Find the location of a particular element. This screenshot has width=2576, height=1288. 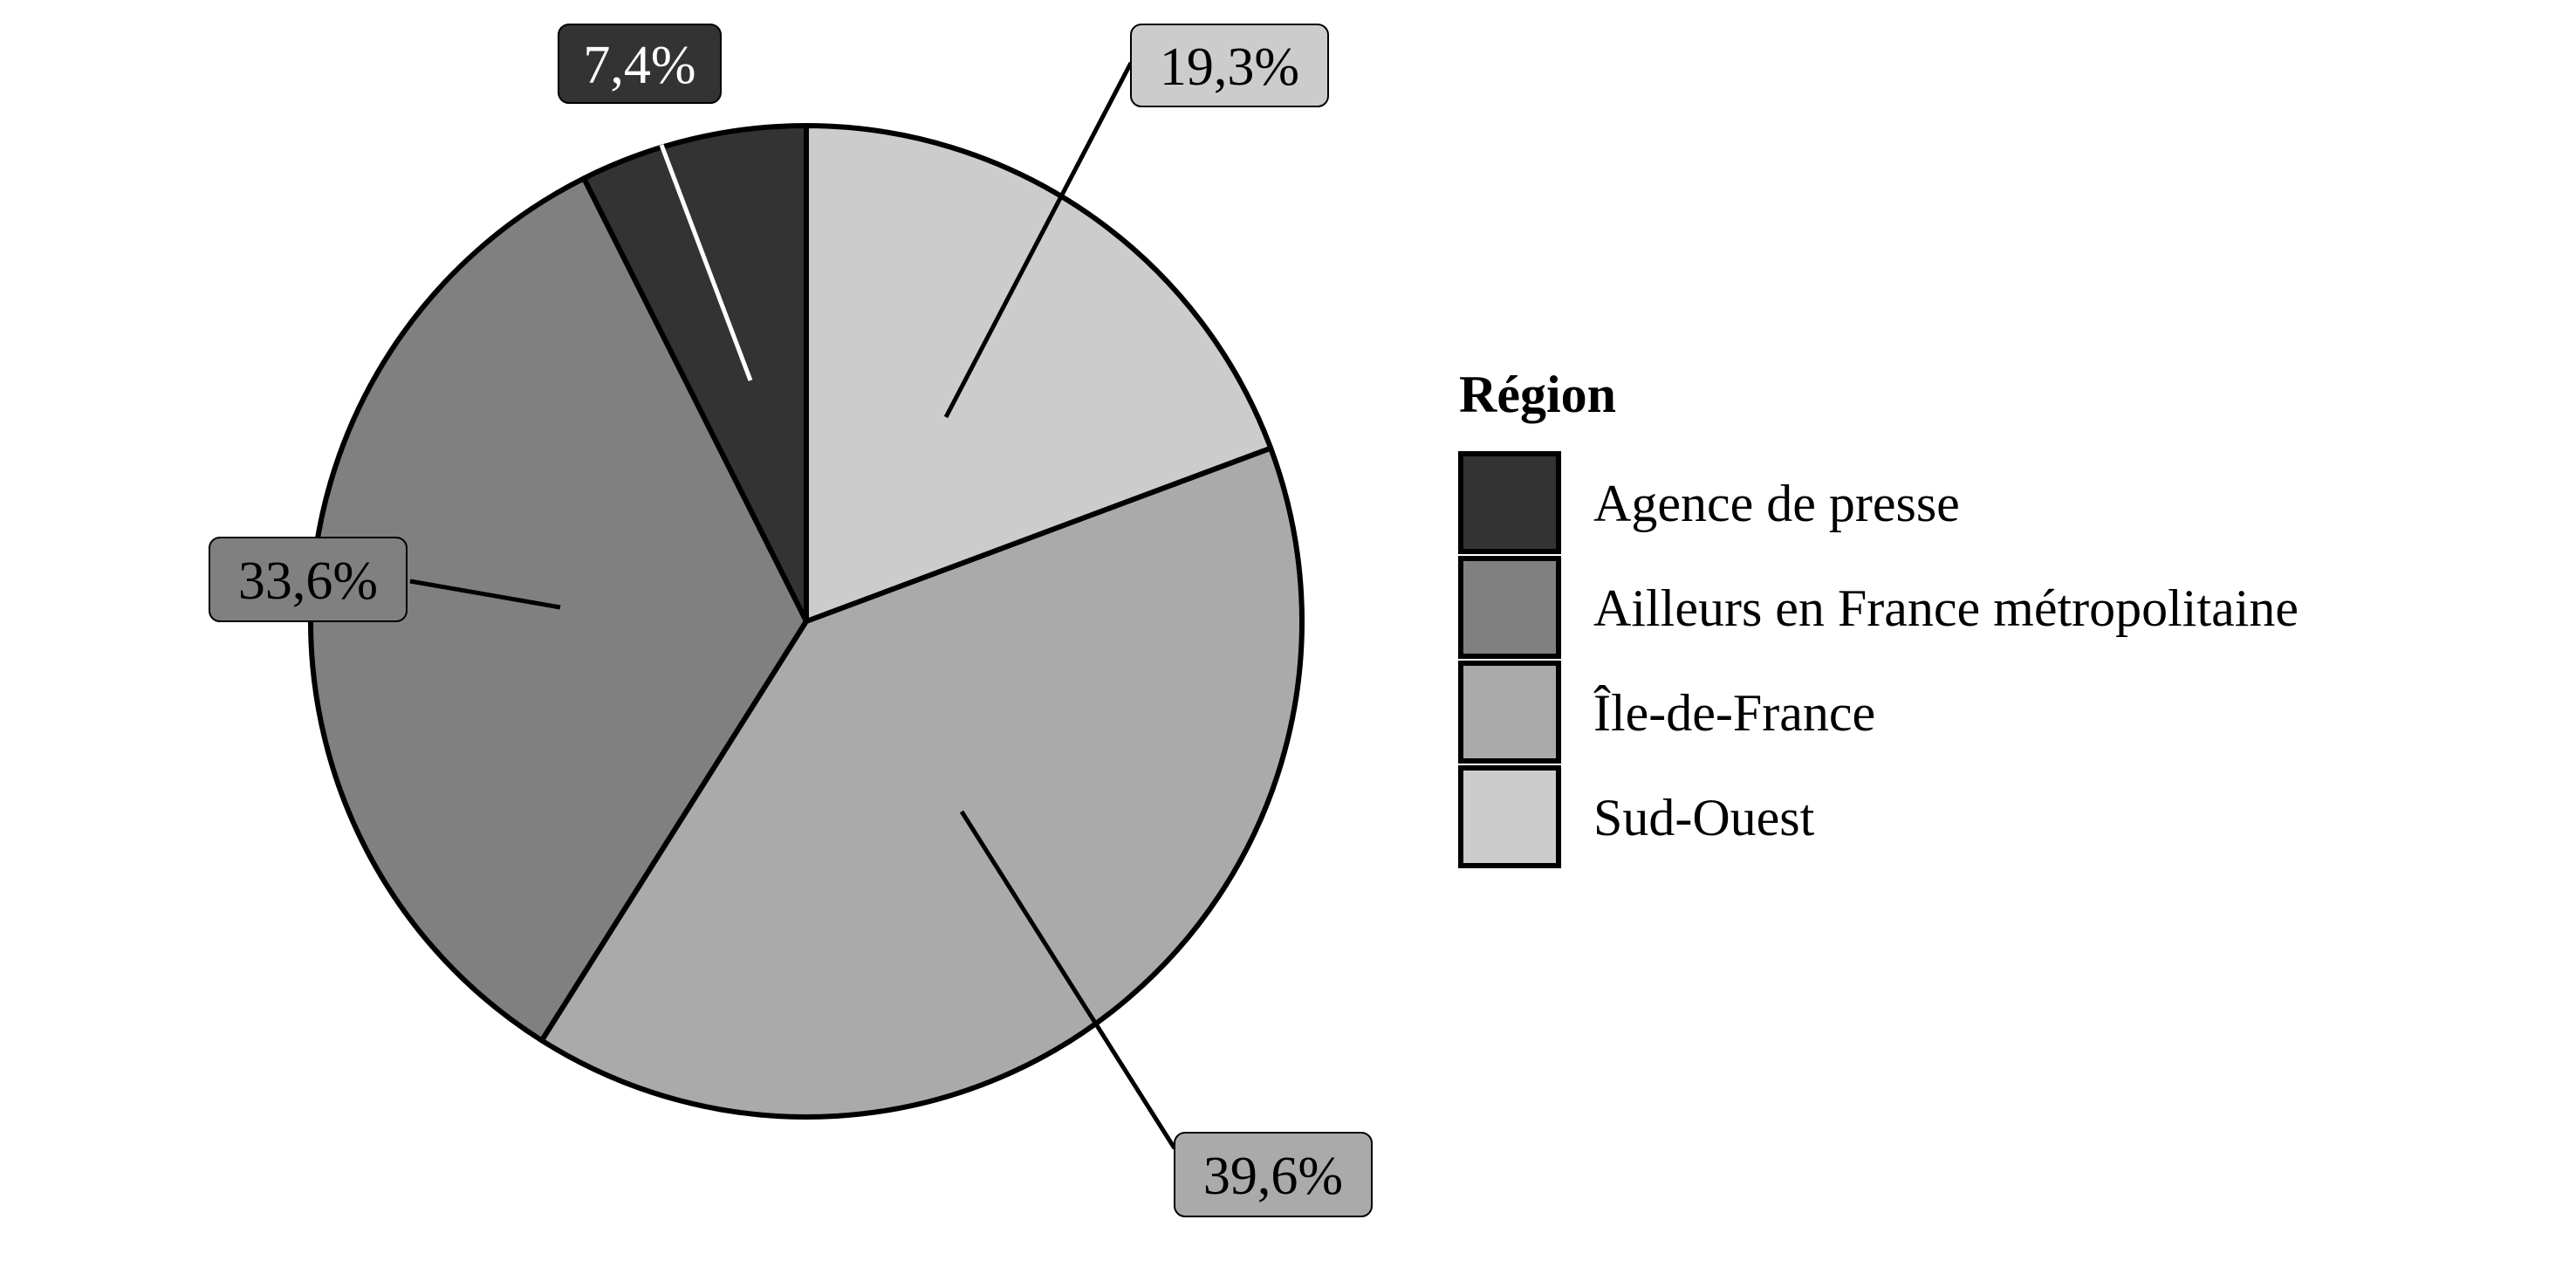

slice-label-4: 19,3% is located at coordinates (1230, 66).